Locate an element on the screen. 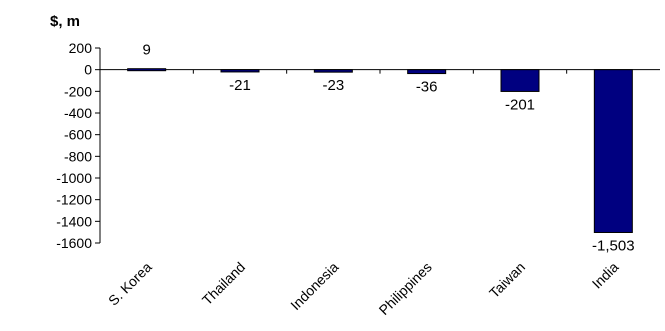 The image size is (665, 331). y-tick-label: 200 is located at coordinates (81, 48).